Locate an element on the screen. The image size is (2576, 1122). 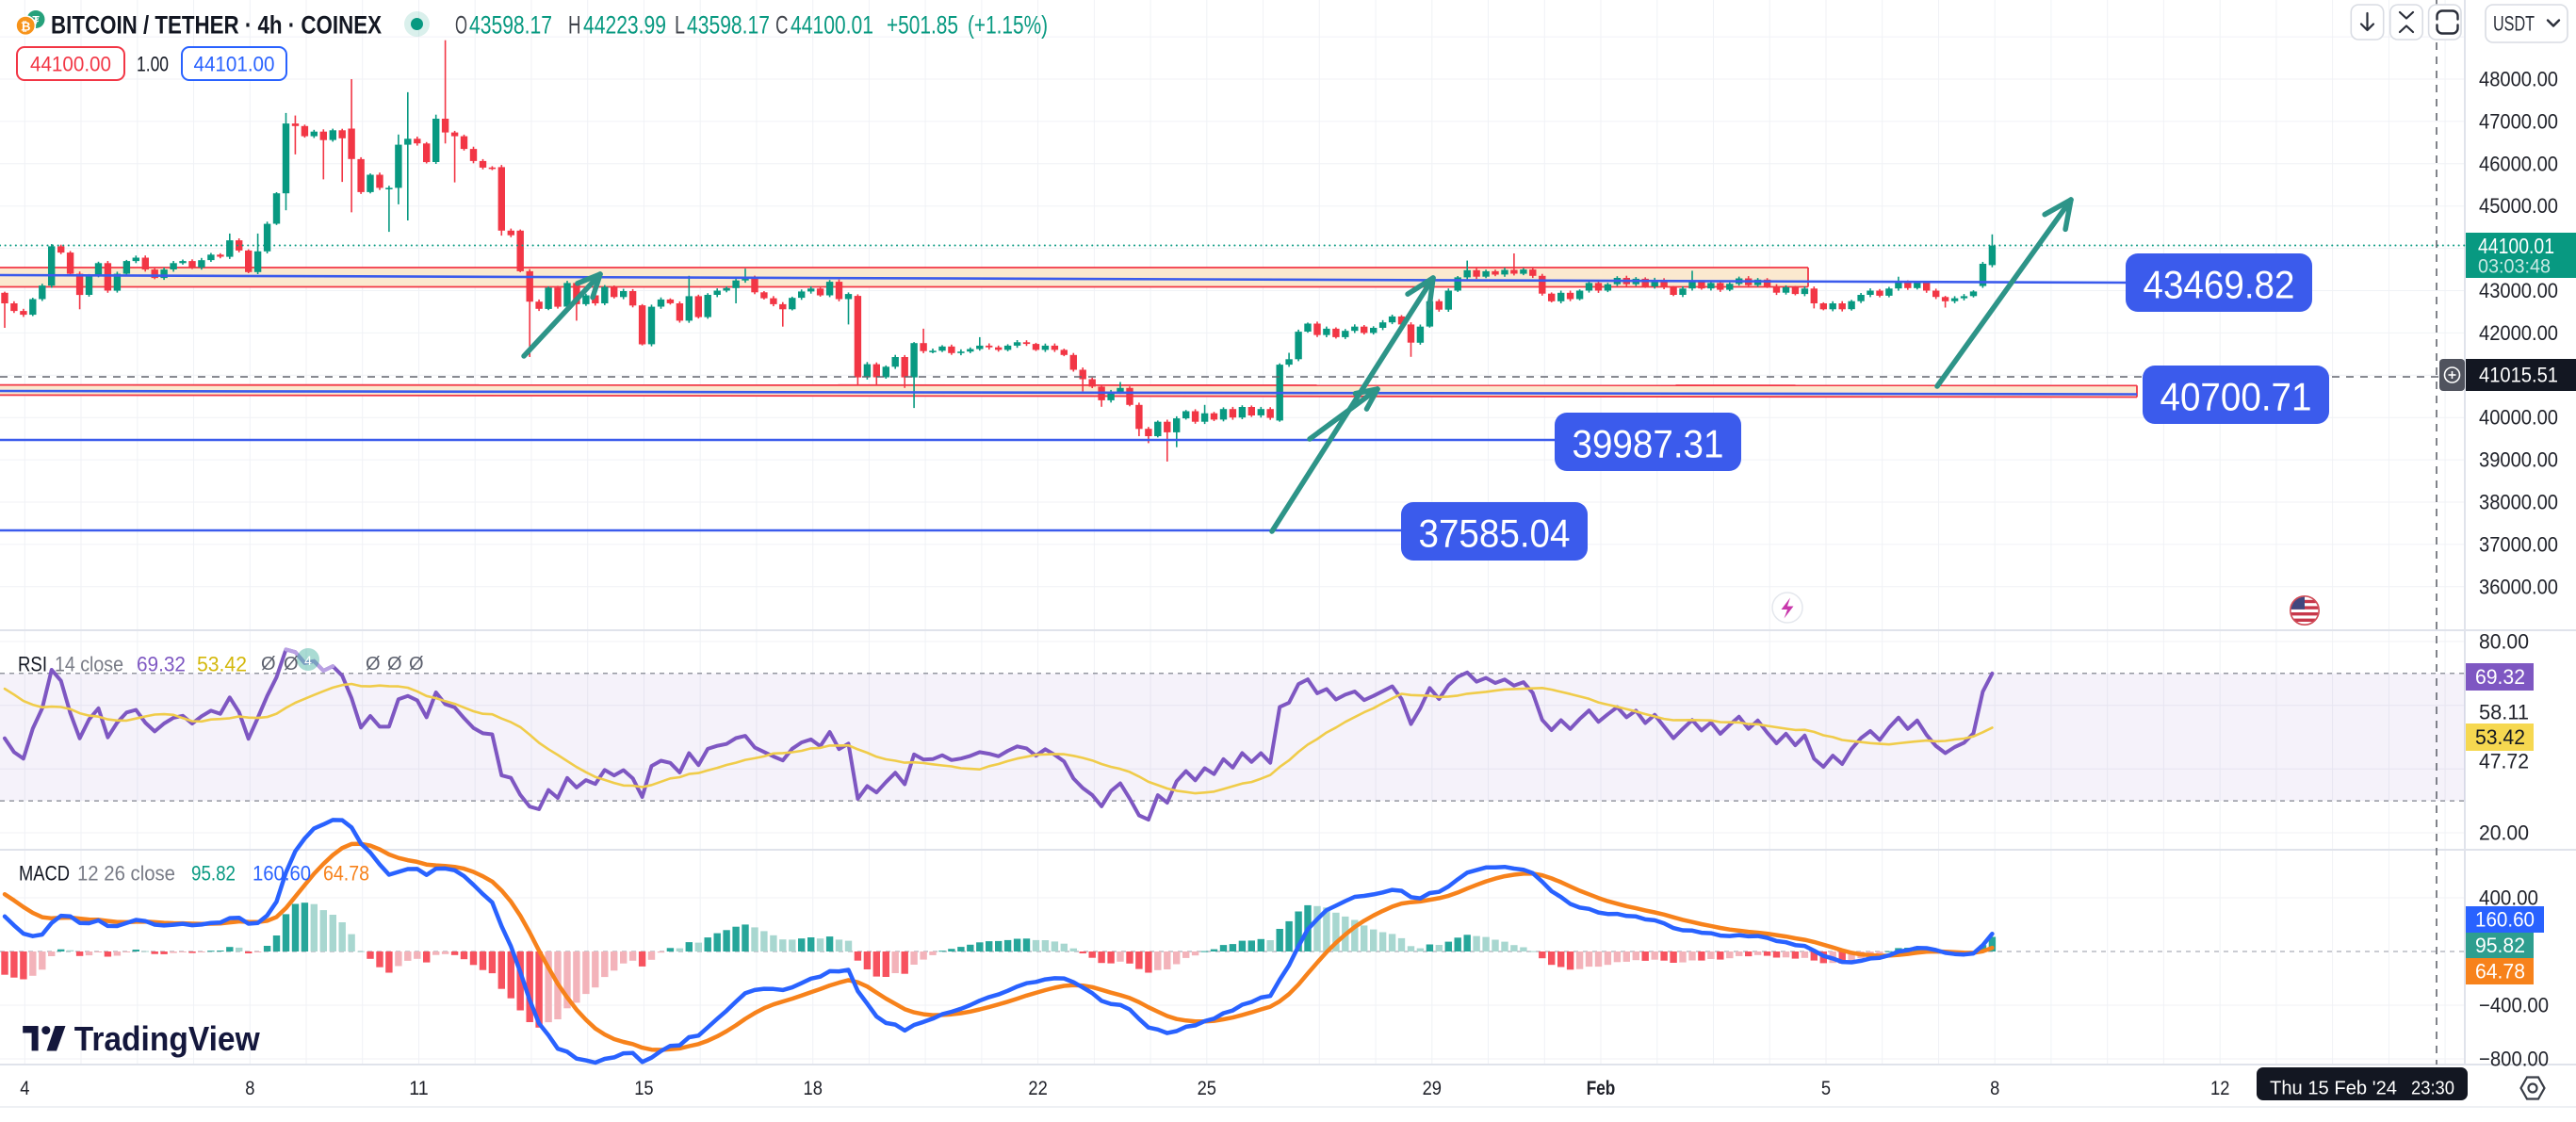
svg-text: Thu 15 Feb '24 is located at coordinates (2333, 1089).